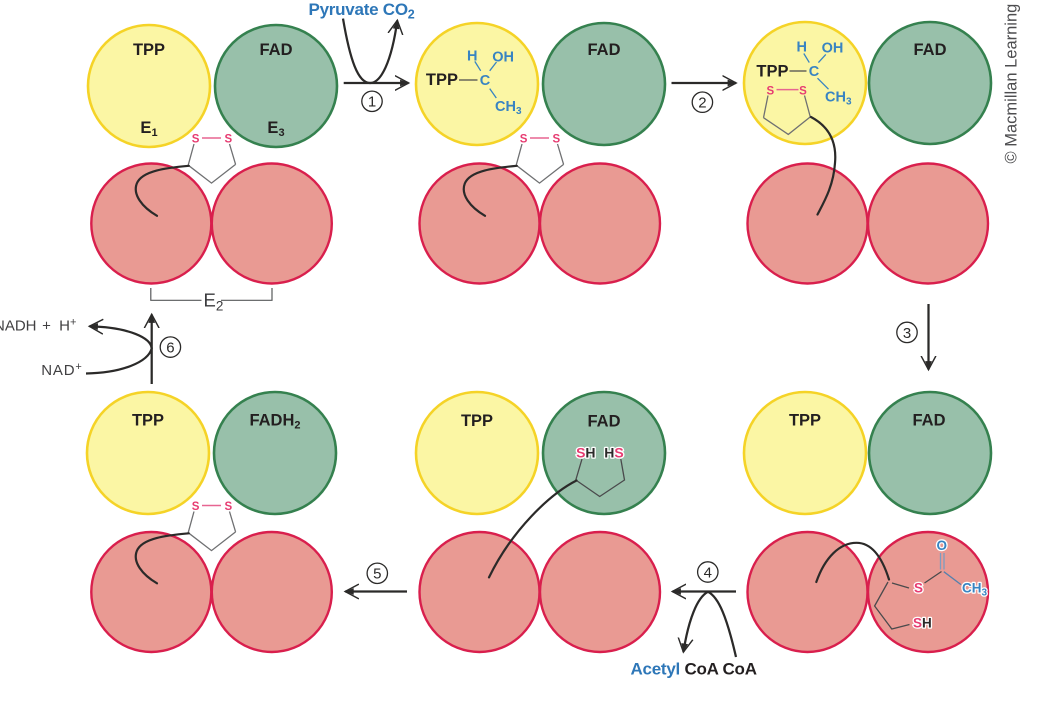  I want to click on svg-text: NADH + H+, so click(38, 326).